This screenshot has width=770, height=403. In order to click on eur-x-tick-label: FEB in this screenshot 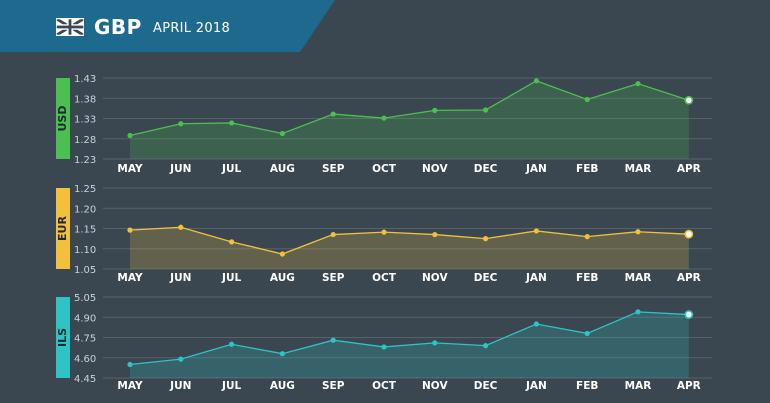, I will do `click(587, 278)`.